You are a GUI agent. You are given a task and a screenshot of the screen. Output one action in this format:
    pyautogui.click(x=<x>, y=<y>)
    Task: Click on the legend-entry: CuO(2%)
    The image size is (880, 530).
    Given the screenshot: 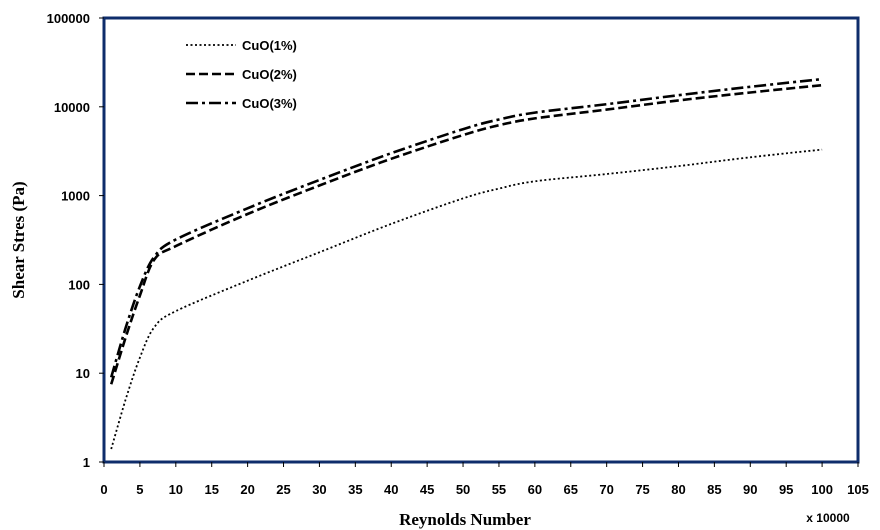 What is the action you would take?
    pyautogui.click(x=241, y=74)
    